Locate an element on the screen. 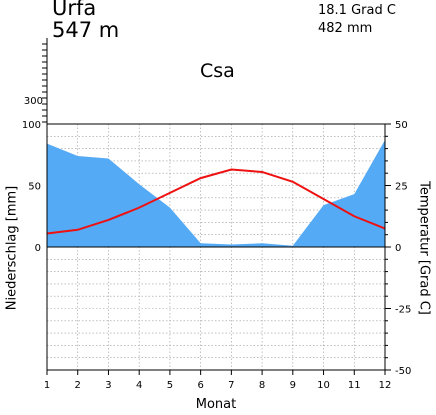 The width and height of the screenshot is (436, 415). temperature-line is located at coordinates (216, 201).